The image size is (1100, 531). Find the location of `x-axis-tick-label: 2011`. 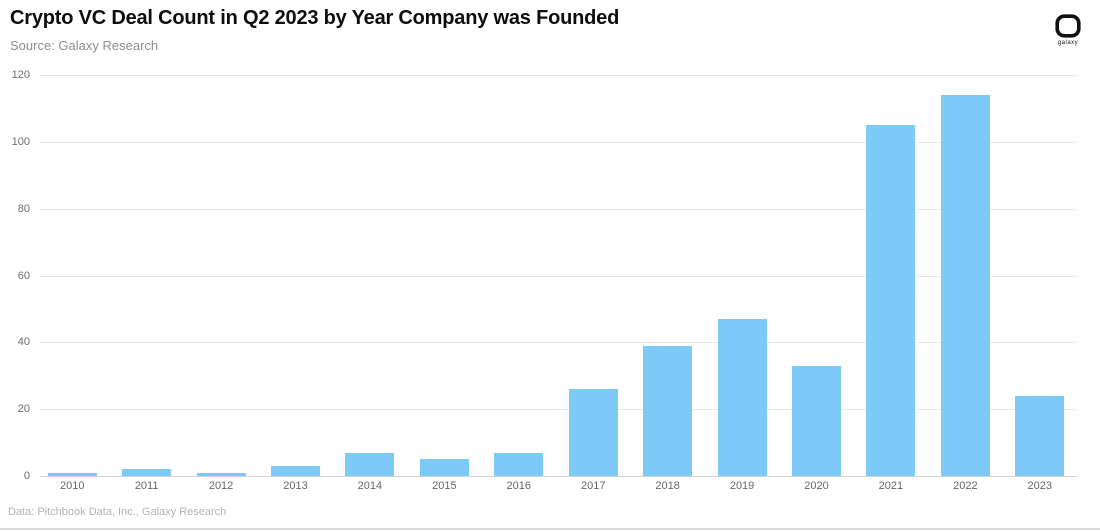

x-axis-tick-label: 2011 is located at coordinates (146, 486).